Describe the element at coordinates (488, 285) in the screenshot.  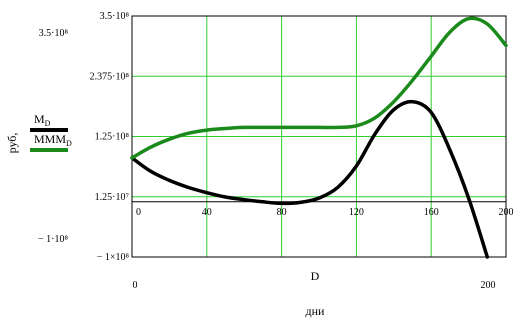
I see `x-range-max-label: 200` at that location.